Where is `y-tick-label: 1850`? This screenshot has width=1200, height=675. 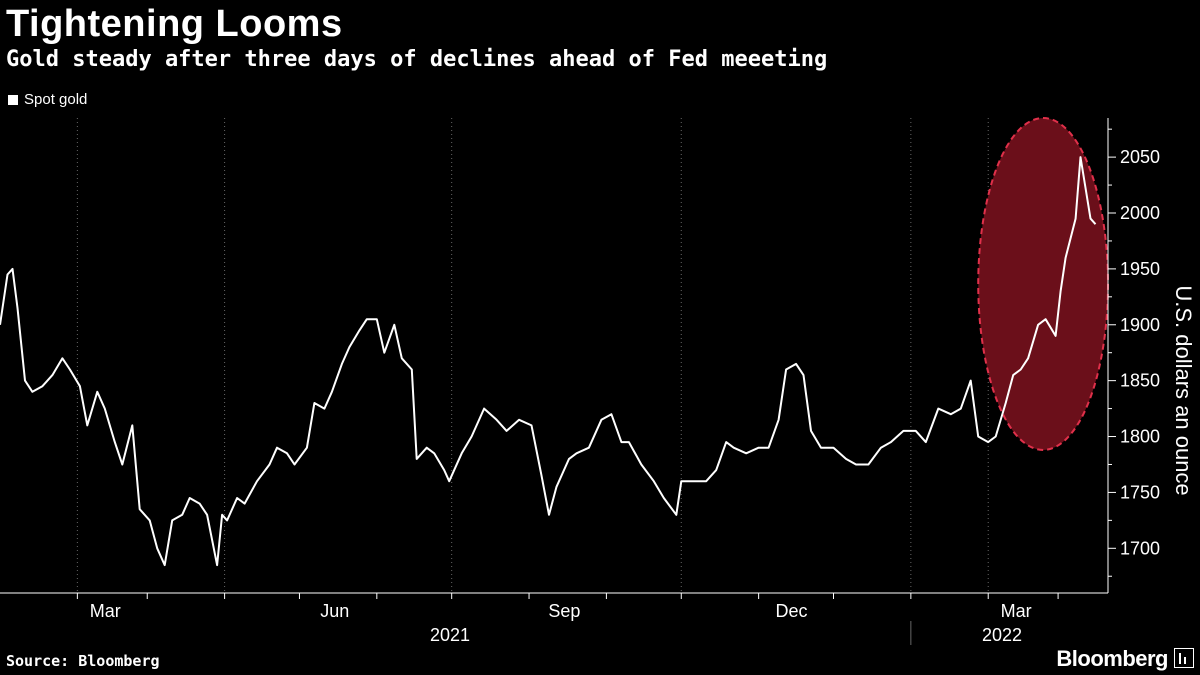 y-tick-label: 1850 is located at coordinates (1140, 381).